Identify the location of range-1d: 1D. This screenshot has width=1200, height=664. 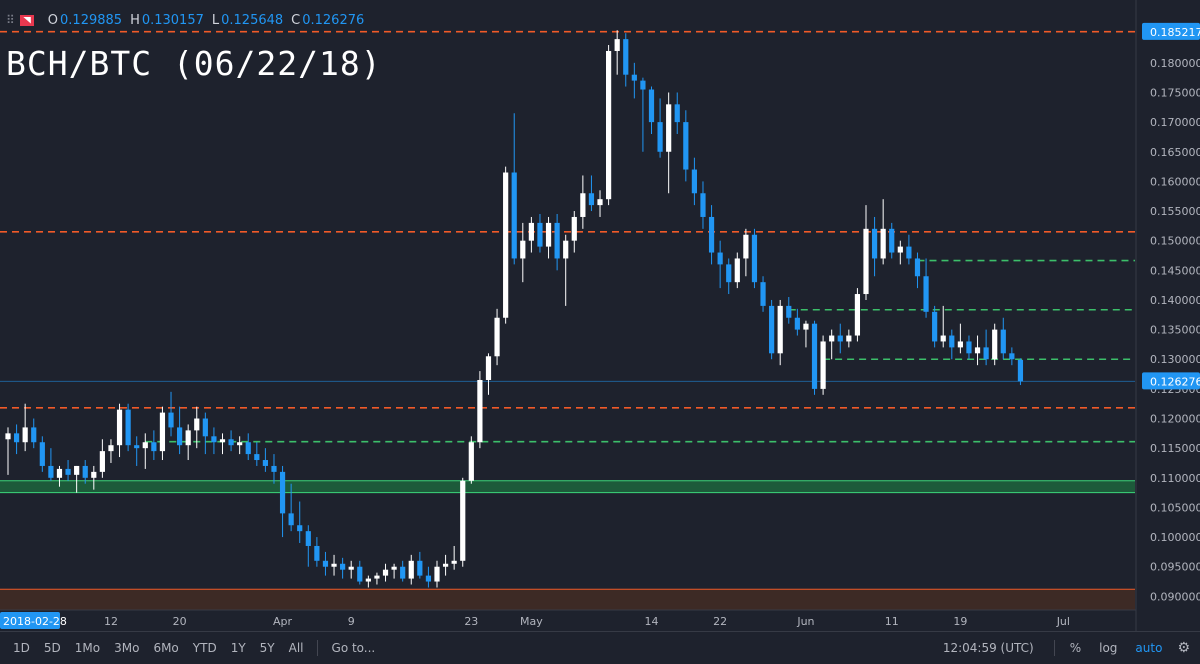
(21, 648).